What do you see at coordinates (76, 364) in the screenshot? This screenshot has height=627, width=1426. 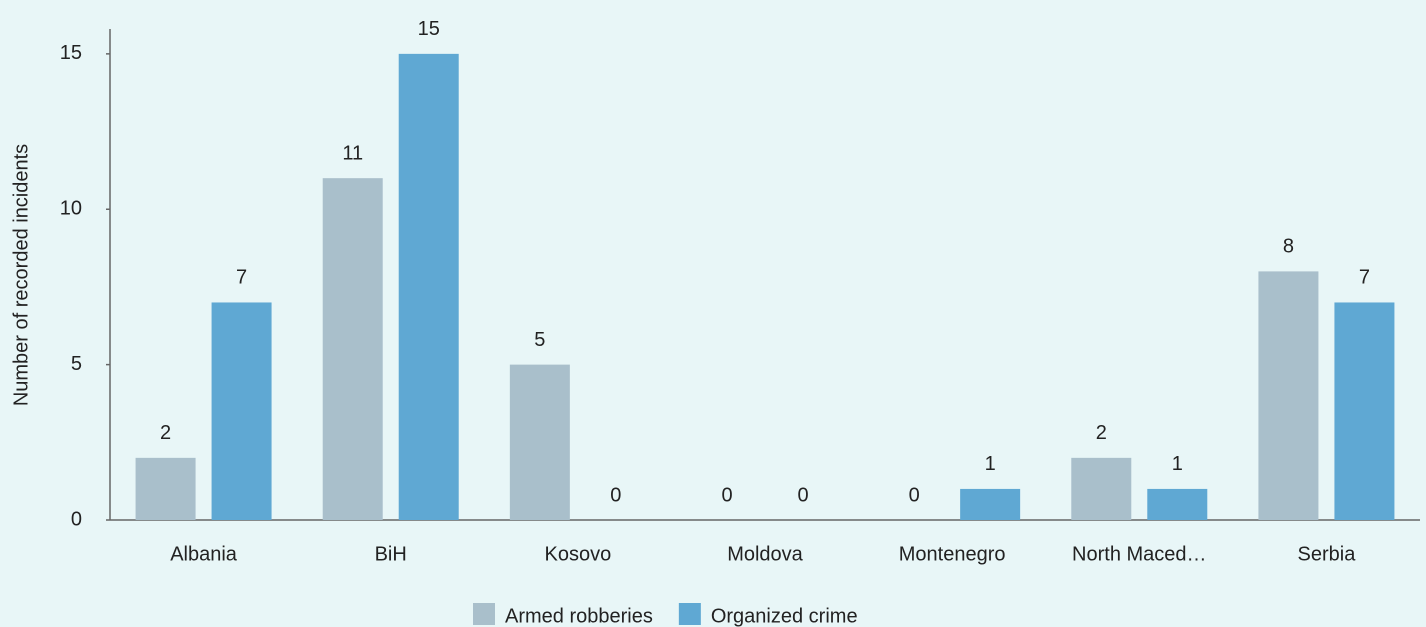 I see `y-tick-label: 5` at bounding box center [76, 364].